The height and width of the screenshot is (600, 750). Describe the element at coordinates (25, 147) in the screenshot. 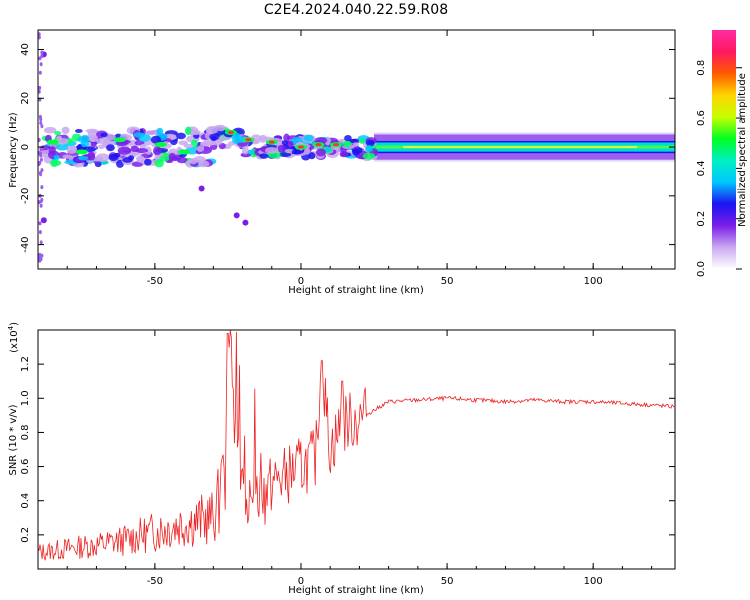

I see `y-tick-label: 0` at that location.